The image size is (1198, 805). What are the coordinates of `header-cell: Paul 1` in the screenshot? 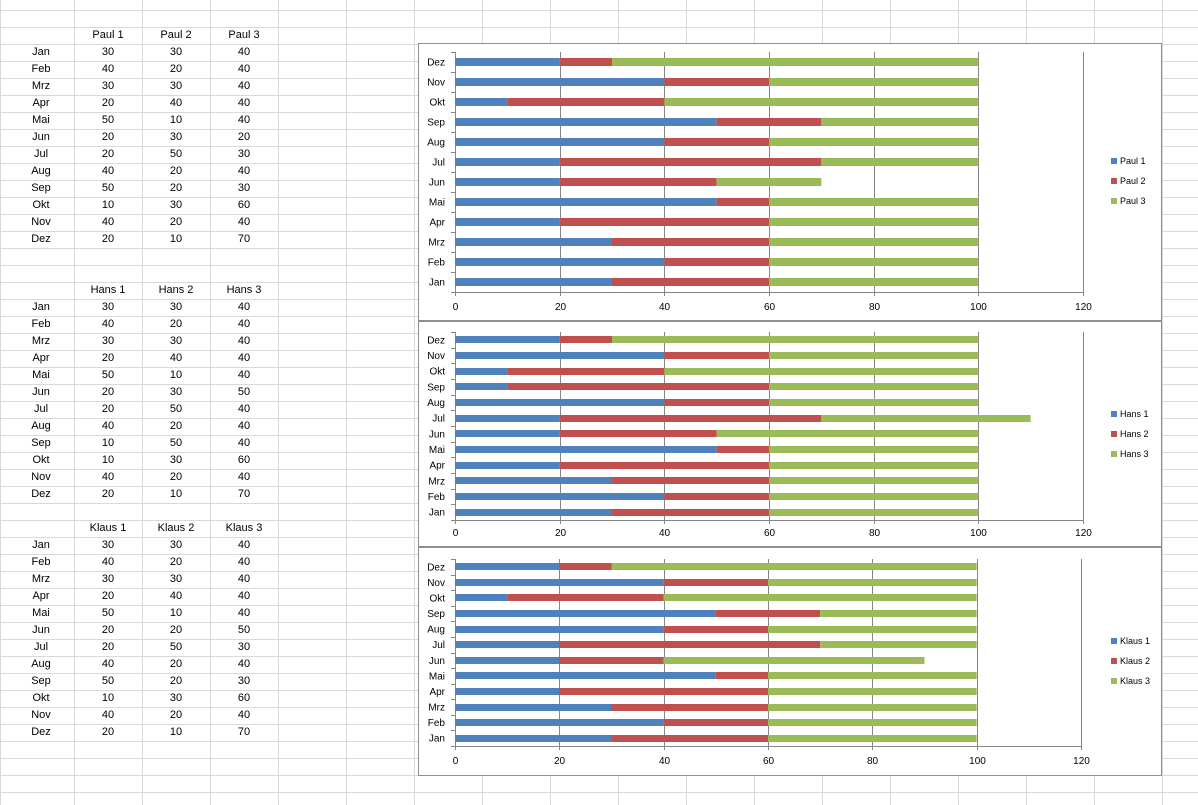 It's located at (108, 35).